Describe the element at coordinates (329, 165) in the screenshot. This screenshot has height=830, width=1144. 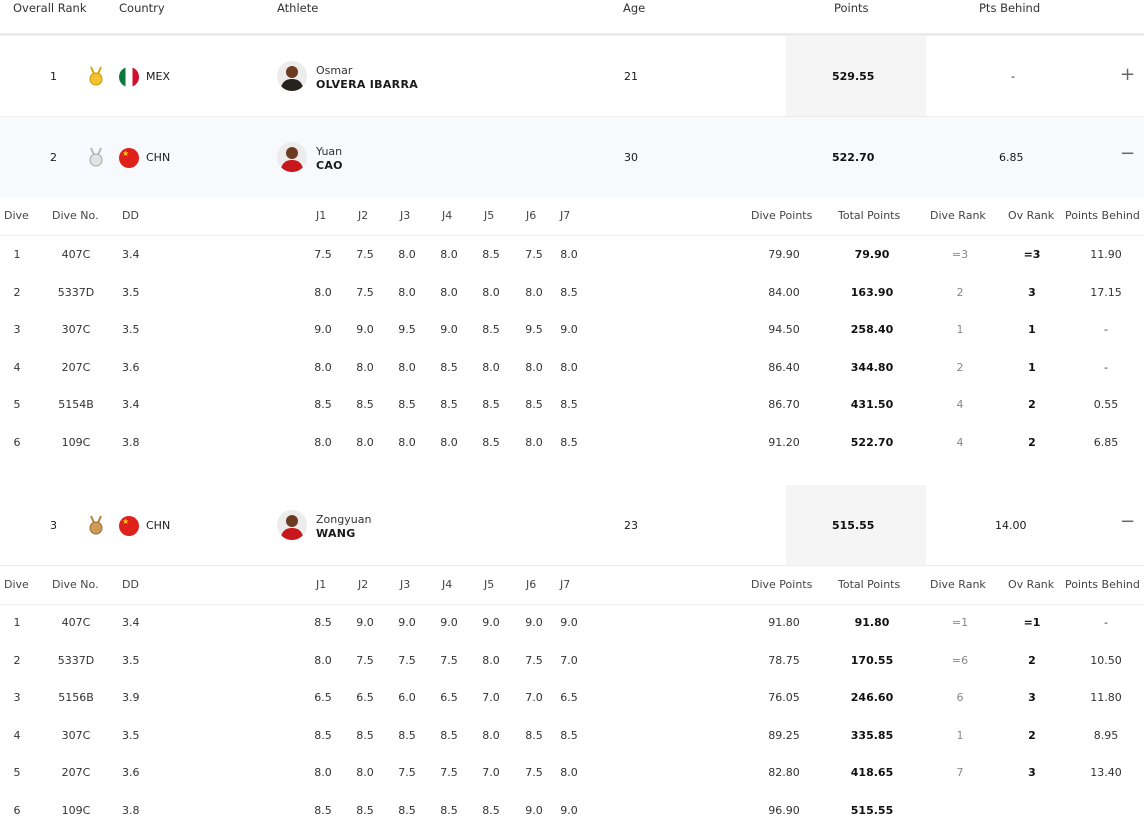
I see `athlete-last-name: CAO` at that location.